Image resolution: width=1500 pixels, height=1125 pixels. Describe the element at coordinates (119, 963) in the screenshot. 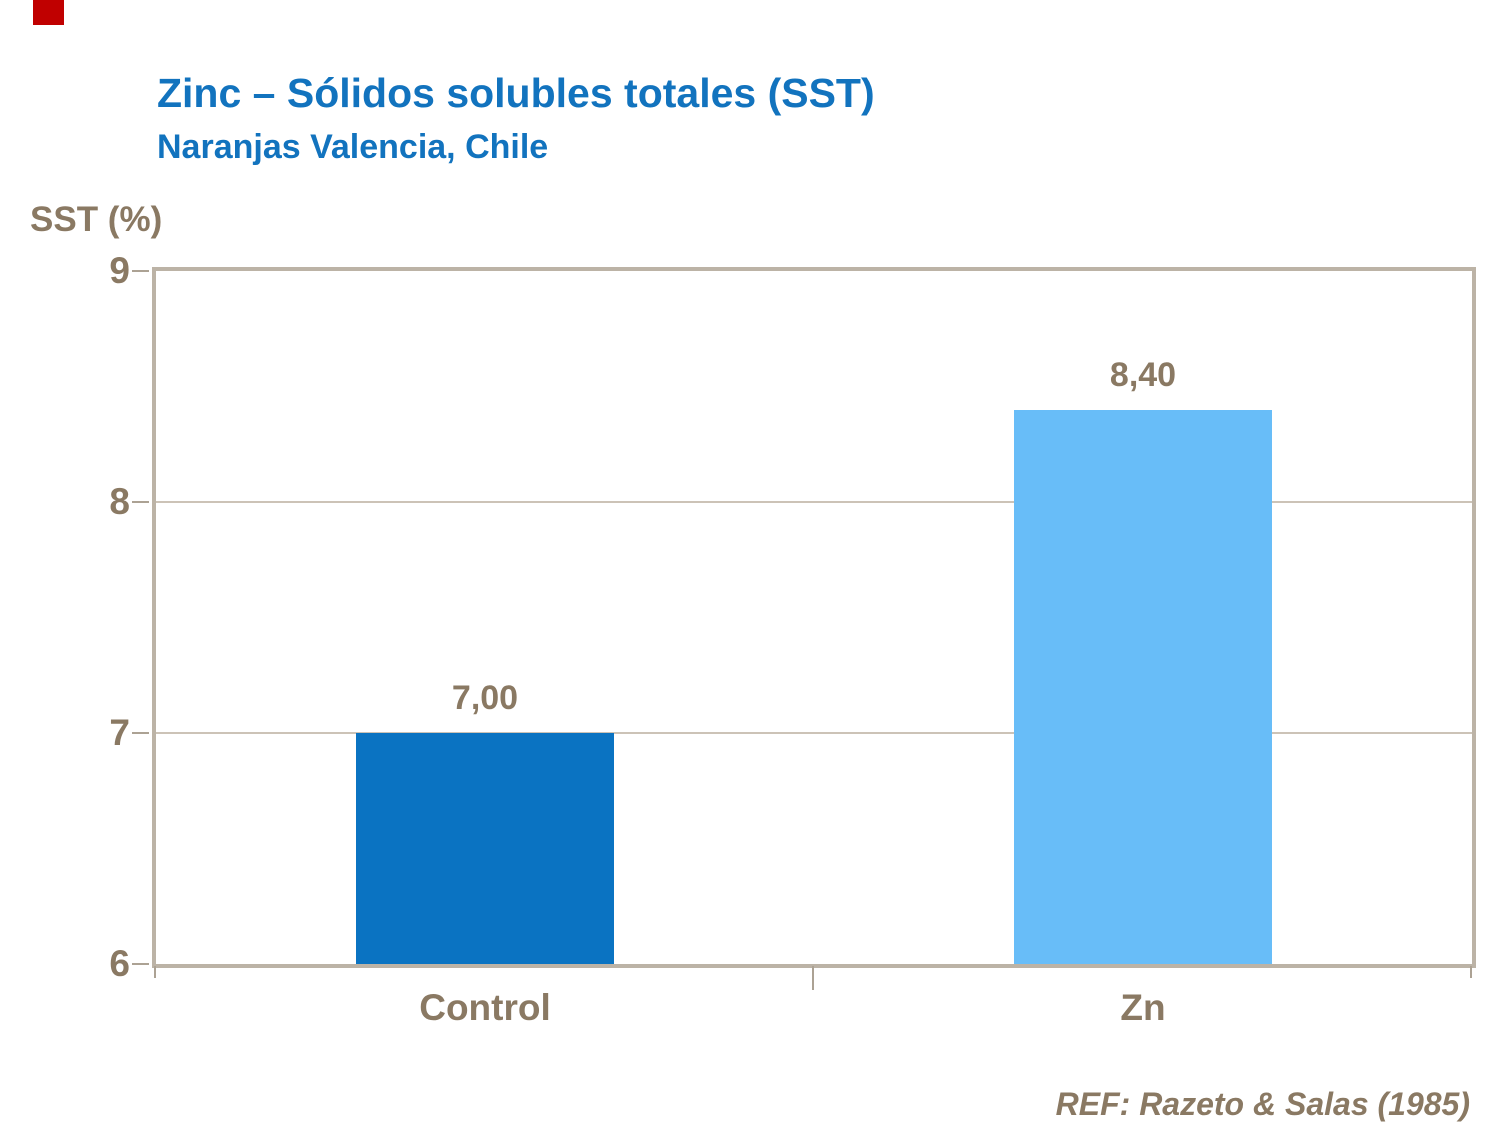

I see `y-axis-tick-label: 6` at that location.